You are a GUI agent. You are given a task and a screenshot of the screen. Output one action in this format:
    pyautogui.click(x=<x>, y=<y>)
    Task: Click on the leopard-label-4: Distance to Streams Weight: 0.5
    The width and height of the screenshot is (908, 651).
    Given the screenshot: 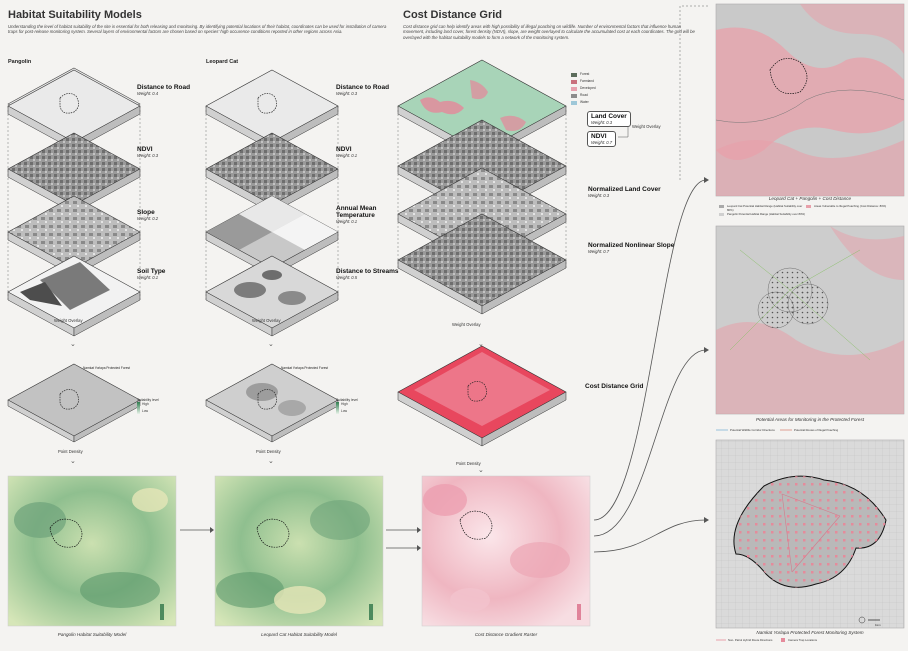 What is the action you would take?
    pyautogui.click(x=367, y=274)
    